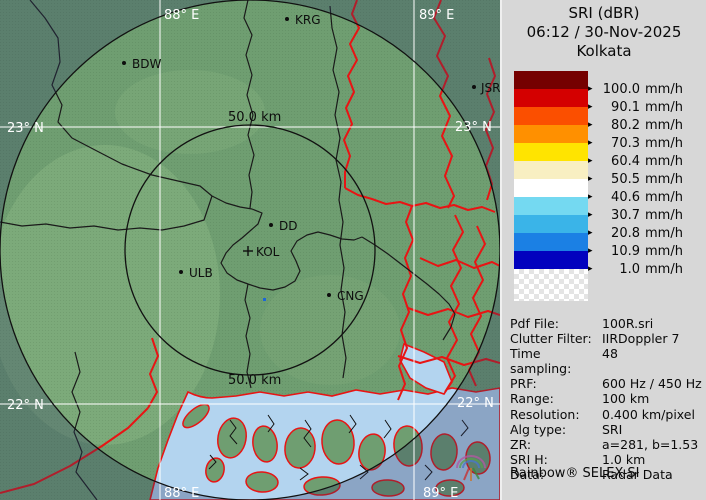  Describe the element at coordinates (201, 273) in the screenshot. I see `city-label-ulb: ULB` at that location.